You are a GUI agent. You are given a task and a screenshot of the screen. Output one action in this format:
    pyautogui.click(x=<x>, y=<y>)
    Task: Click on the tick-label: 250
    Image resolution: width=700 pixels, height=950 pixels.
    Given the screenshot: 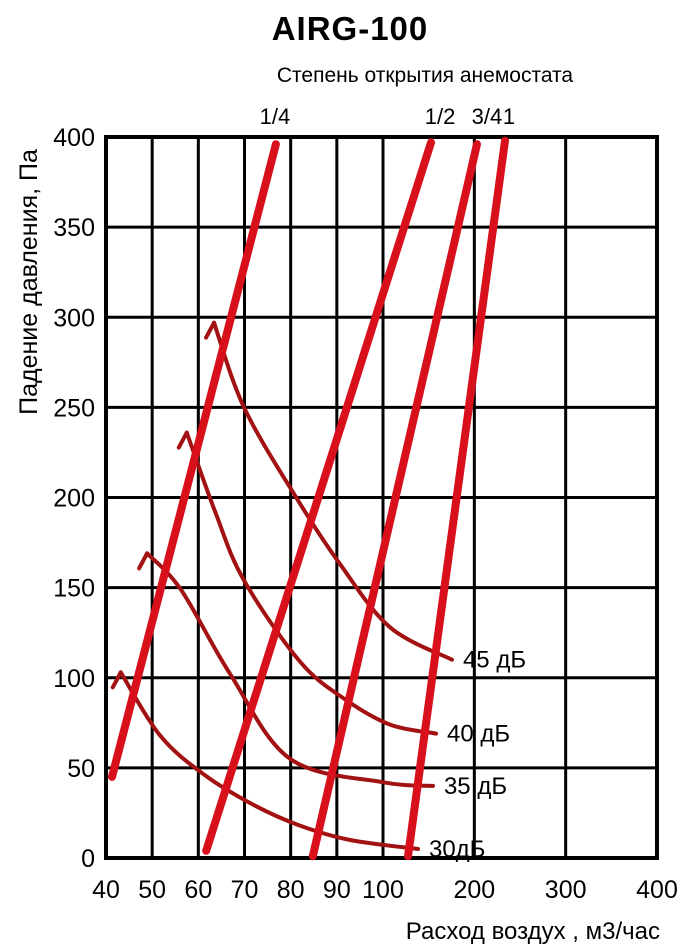 What is the action you would take?
    pyautogui.click(x=74, y=408)
    